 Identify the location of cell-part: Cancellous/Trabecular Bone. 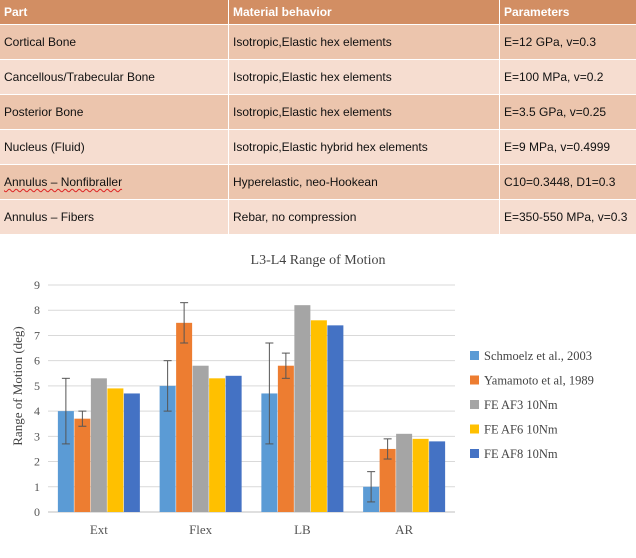
(114, 77).